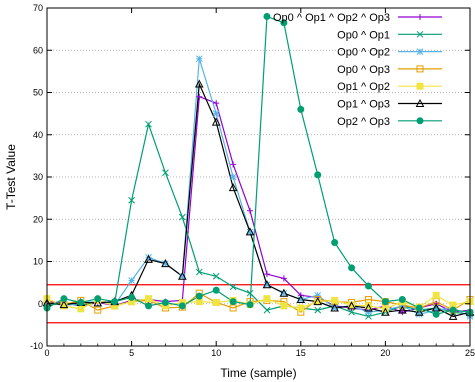 The width and height of the screenshot is (475, 382). Describe the element at coordinates (40, 304) in the screenshot. I see `y-tick-label-1: 0` at that location.